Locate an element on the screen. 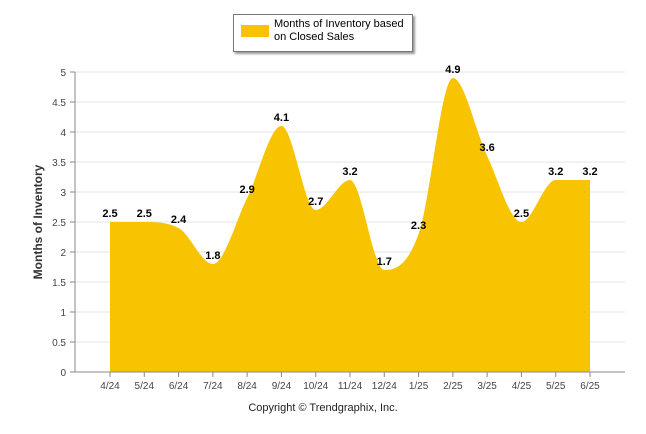  data-label: 1.7 is located at coordinates (384, 262).